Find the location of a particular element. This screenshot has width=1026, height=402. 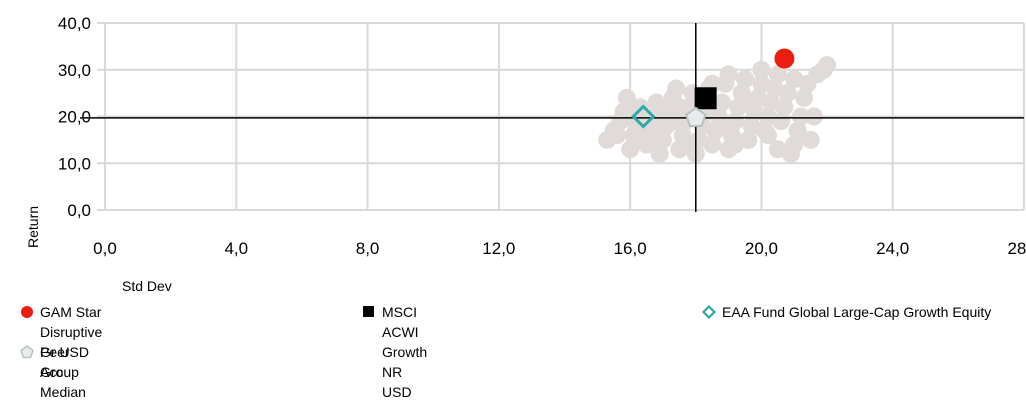

peer-median-marker is located at coordinates (696, 116).